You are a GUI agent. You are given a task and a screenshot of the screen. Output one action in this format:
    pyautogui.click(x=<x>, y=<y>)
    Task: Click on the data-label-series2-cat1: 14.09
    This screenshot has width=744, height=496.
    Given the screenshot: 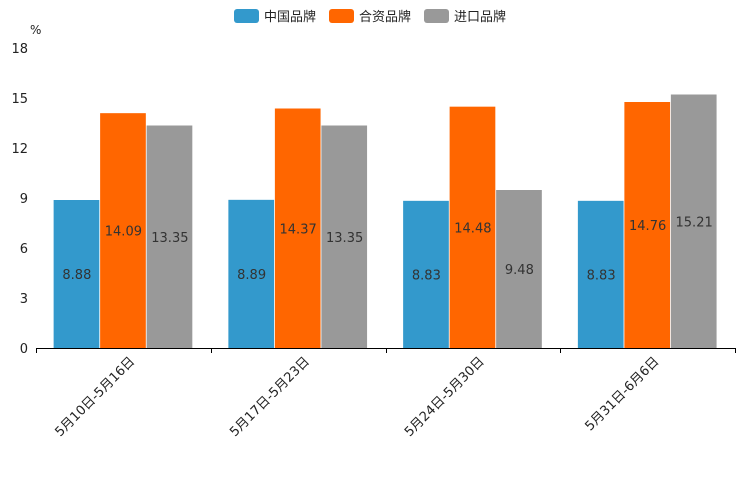 What is the action you would take?
    pyautogui.click(x=123, y=232)
    